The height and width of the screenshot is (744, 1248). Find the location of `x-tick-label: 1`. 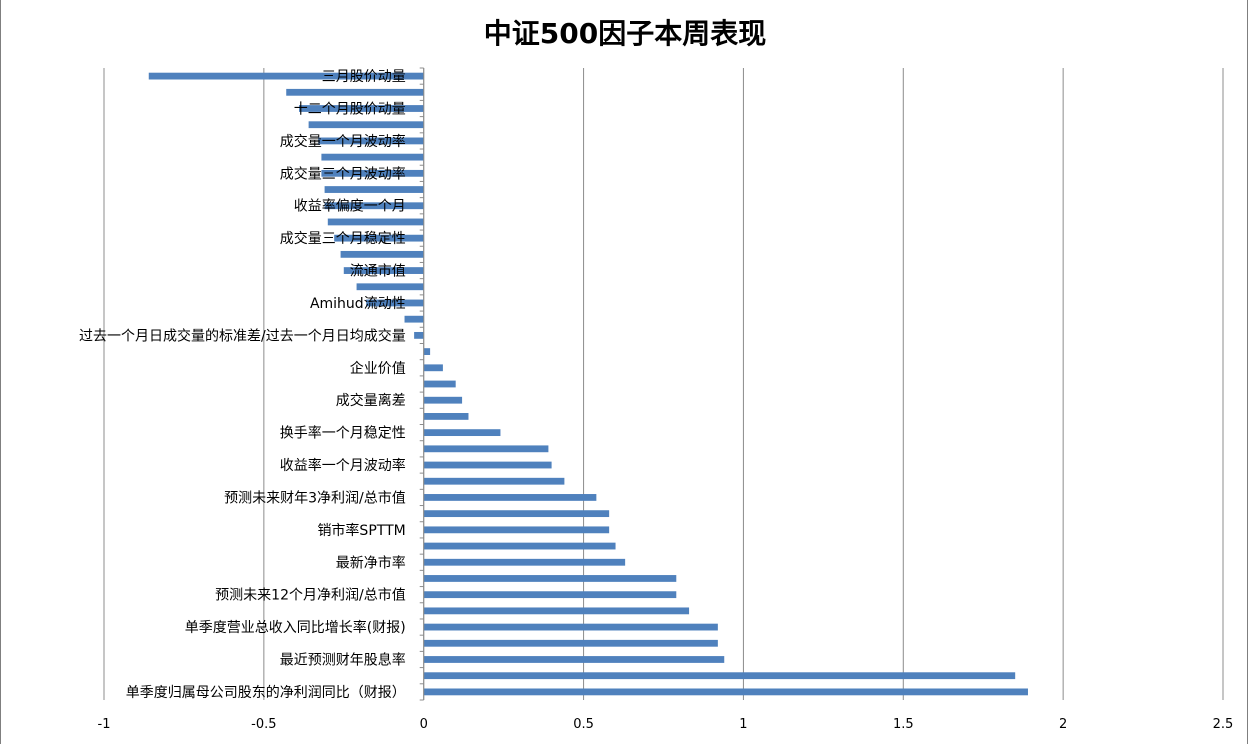

x-tick-label: 1 is located at coordinates (743, 724).